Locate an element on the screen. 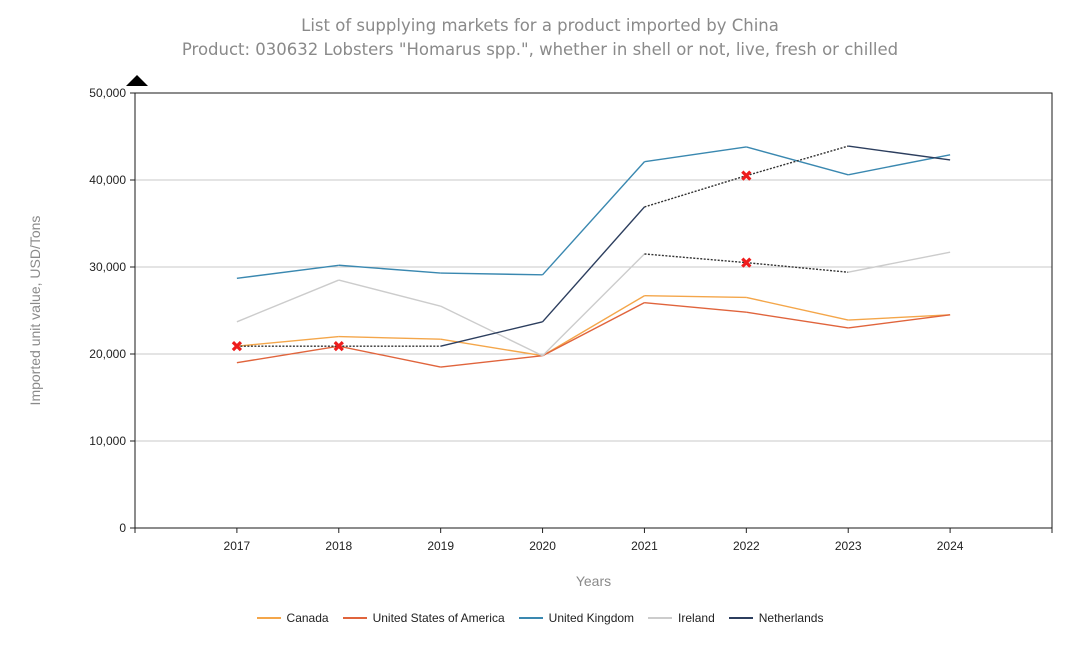 The image size is (1080, 646). legend-item: United States of America is located at coordinates (423, 618).